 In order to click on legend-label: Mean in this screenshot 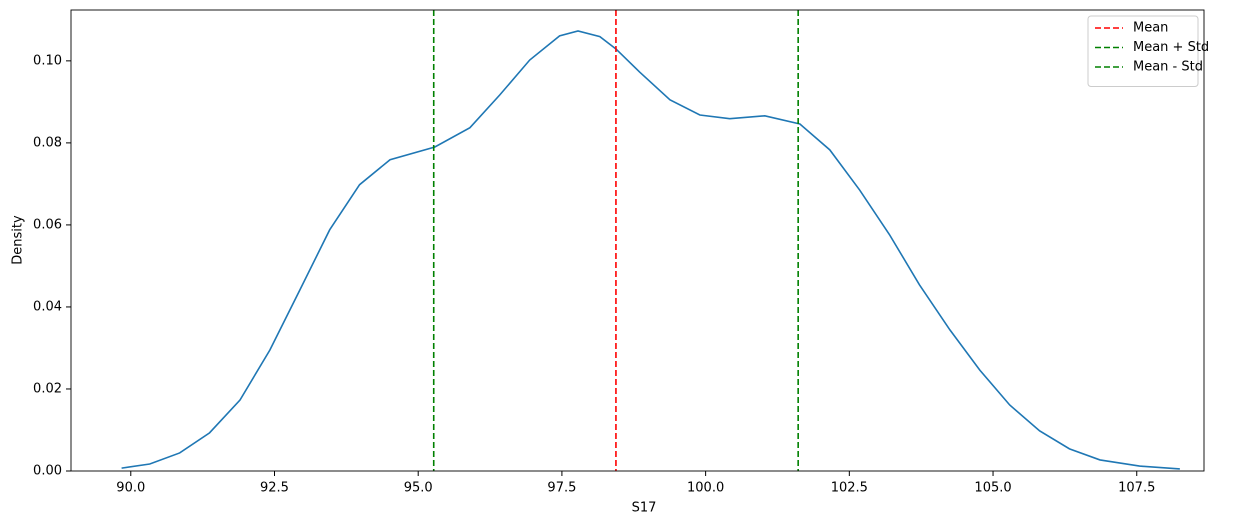, I will do `click(1150, 28)`.